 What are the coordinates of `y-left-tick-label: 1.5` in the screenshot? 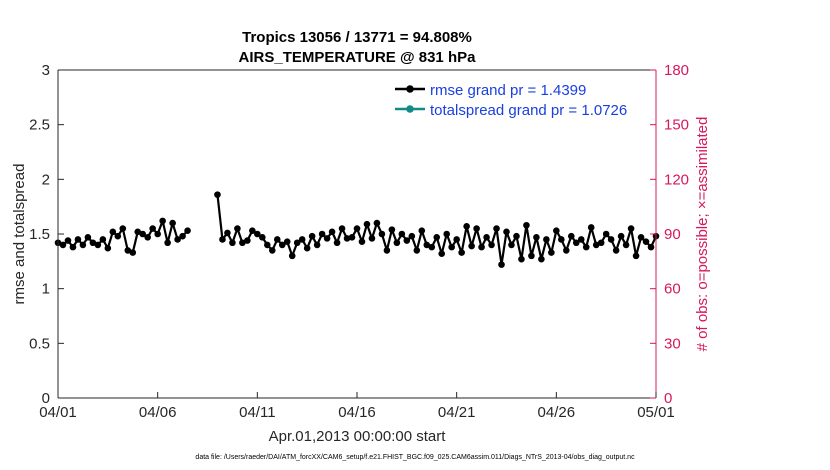 It's located at (39, 234).